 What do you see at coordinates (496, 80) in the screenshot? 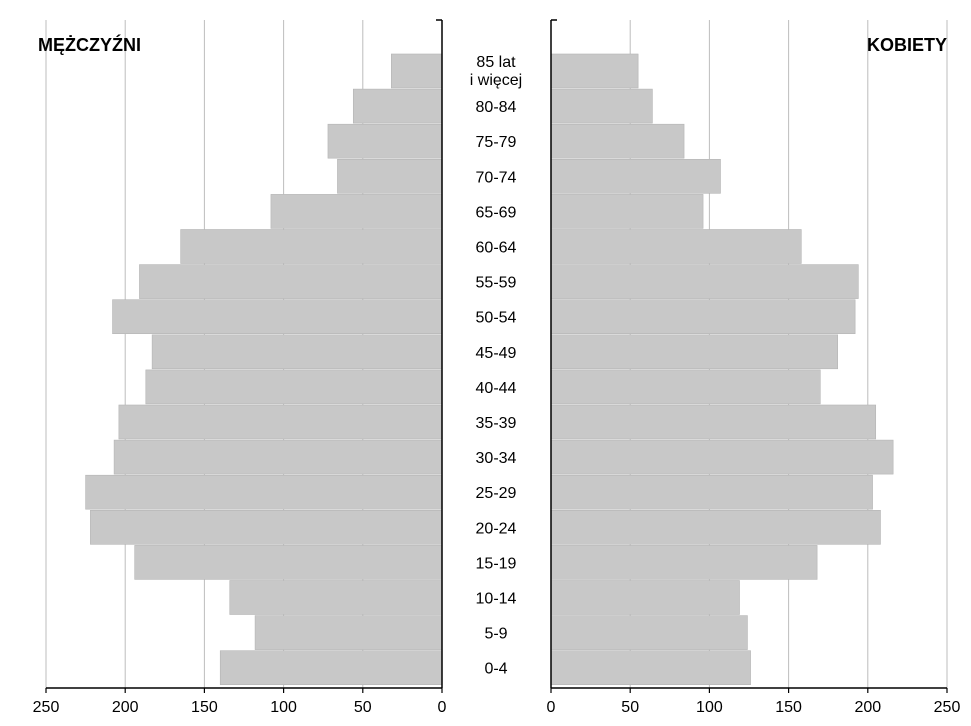
I see `age-label-oldest-line-2: i więcej` at bounding box center [496, 80].